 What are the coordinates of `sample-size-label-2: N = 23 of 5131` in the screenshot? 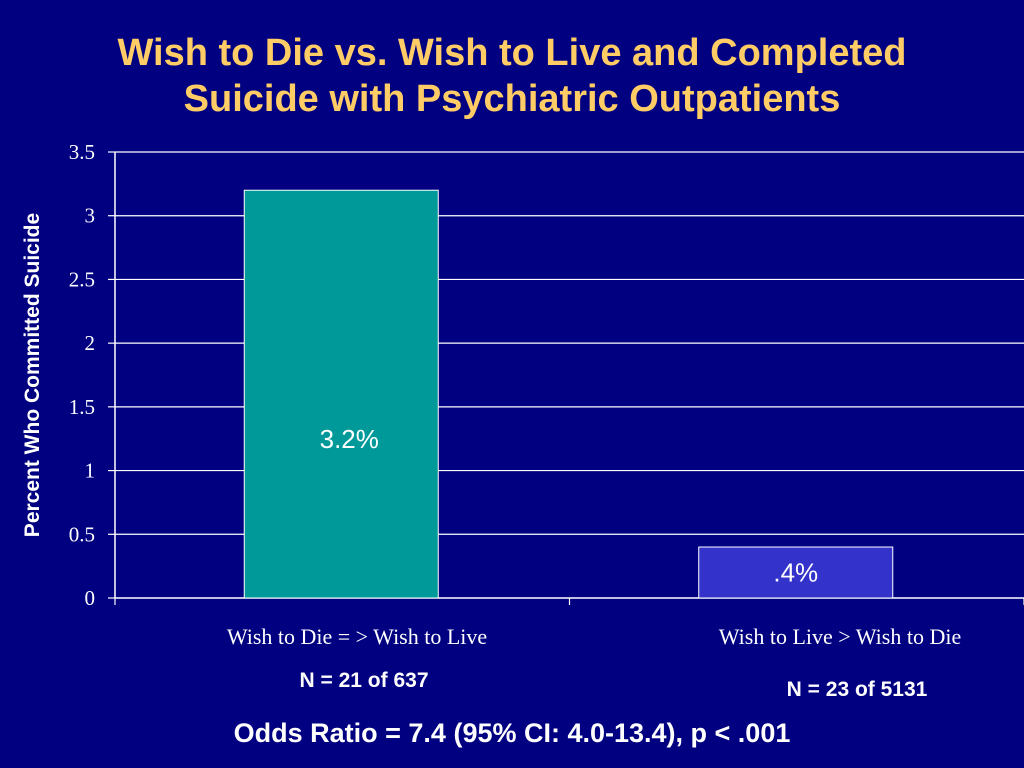 It's located at (857, 689).